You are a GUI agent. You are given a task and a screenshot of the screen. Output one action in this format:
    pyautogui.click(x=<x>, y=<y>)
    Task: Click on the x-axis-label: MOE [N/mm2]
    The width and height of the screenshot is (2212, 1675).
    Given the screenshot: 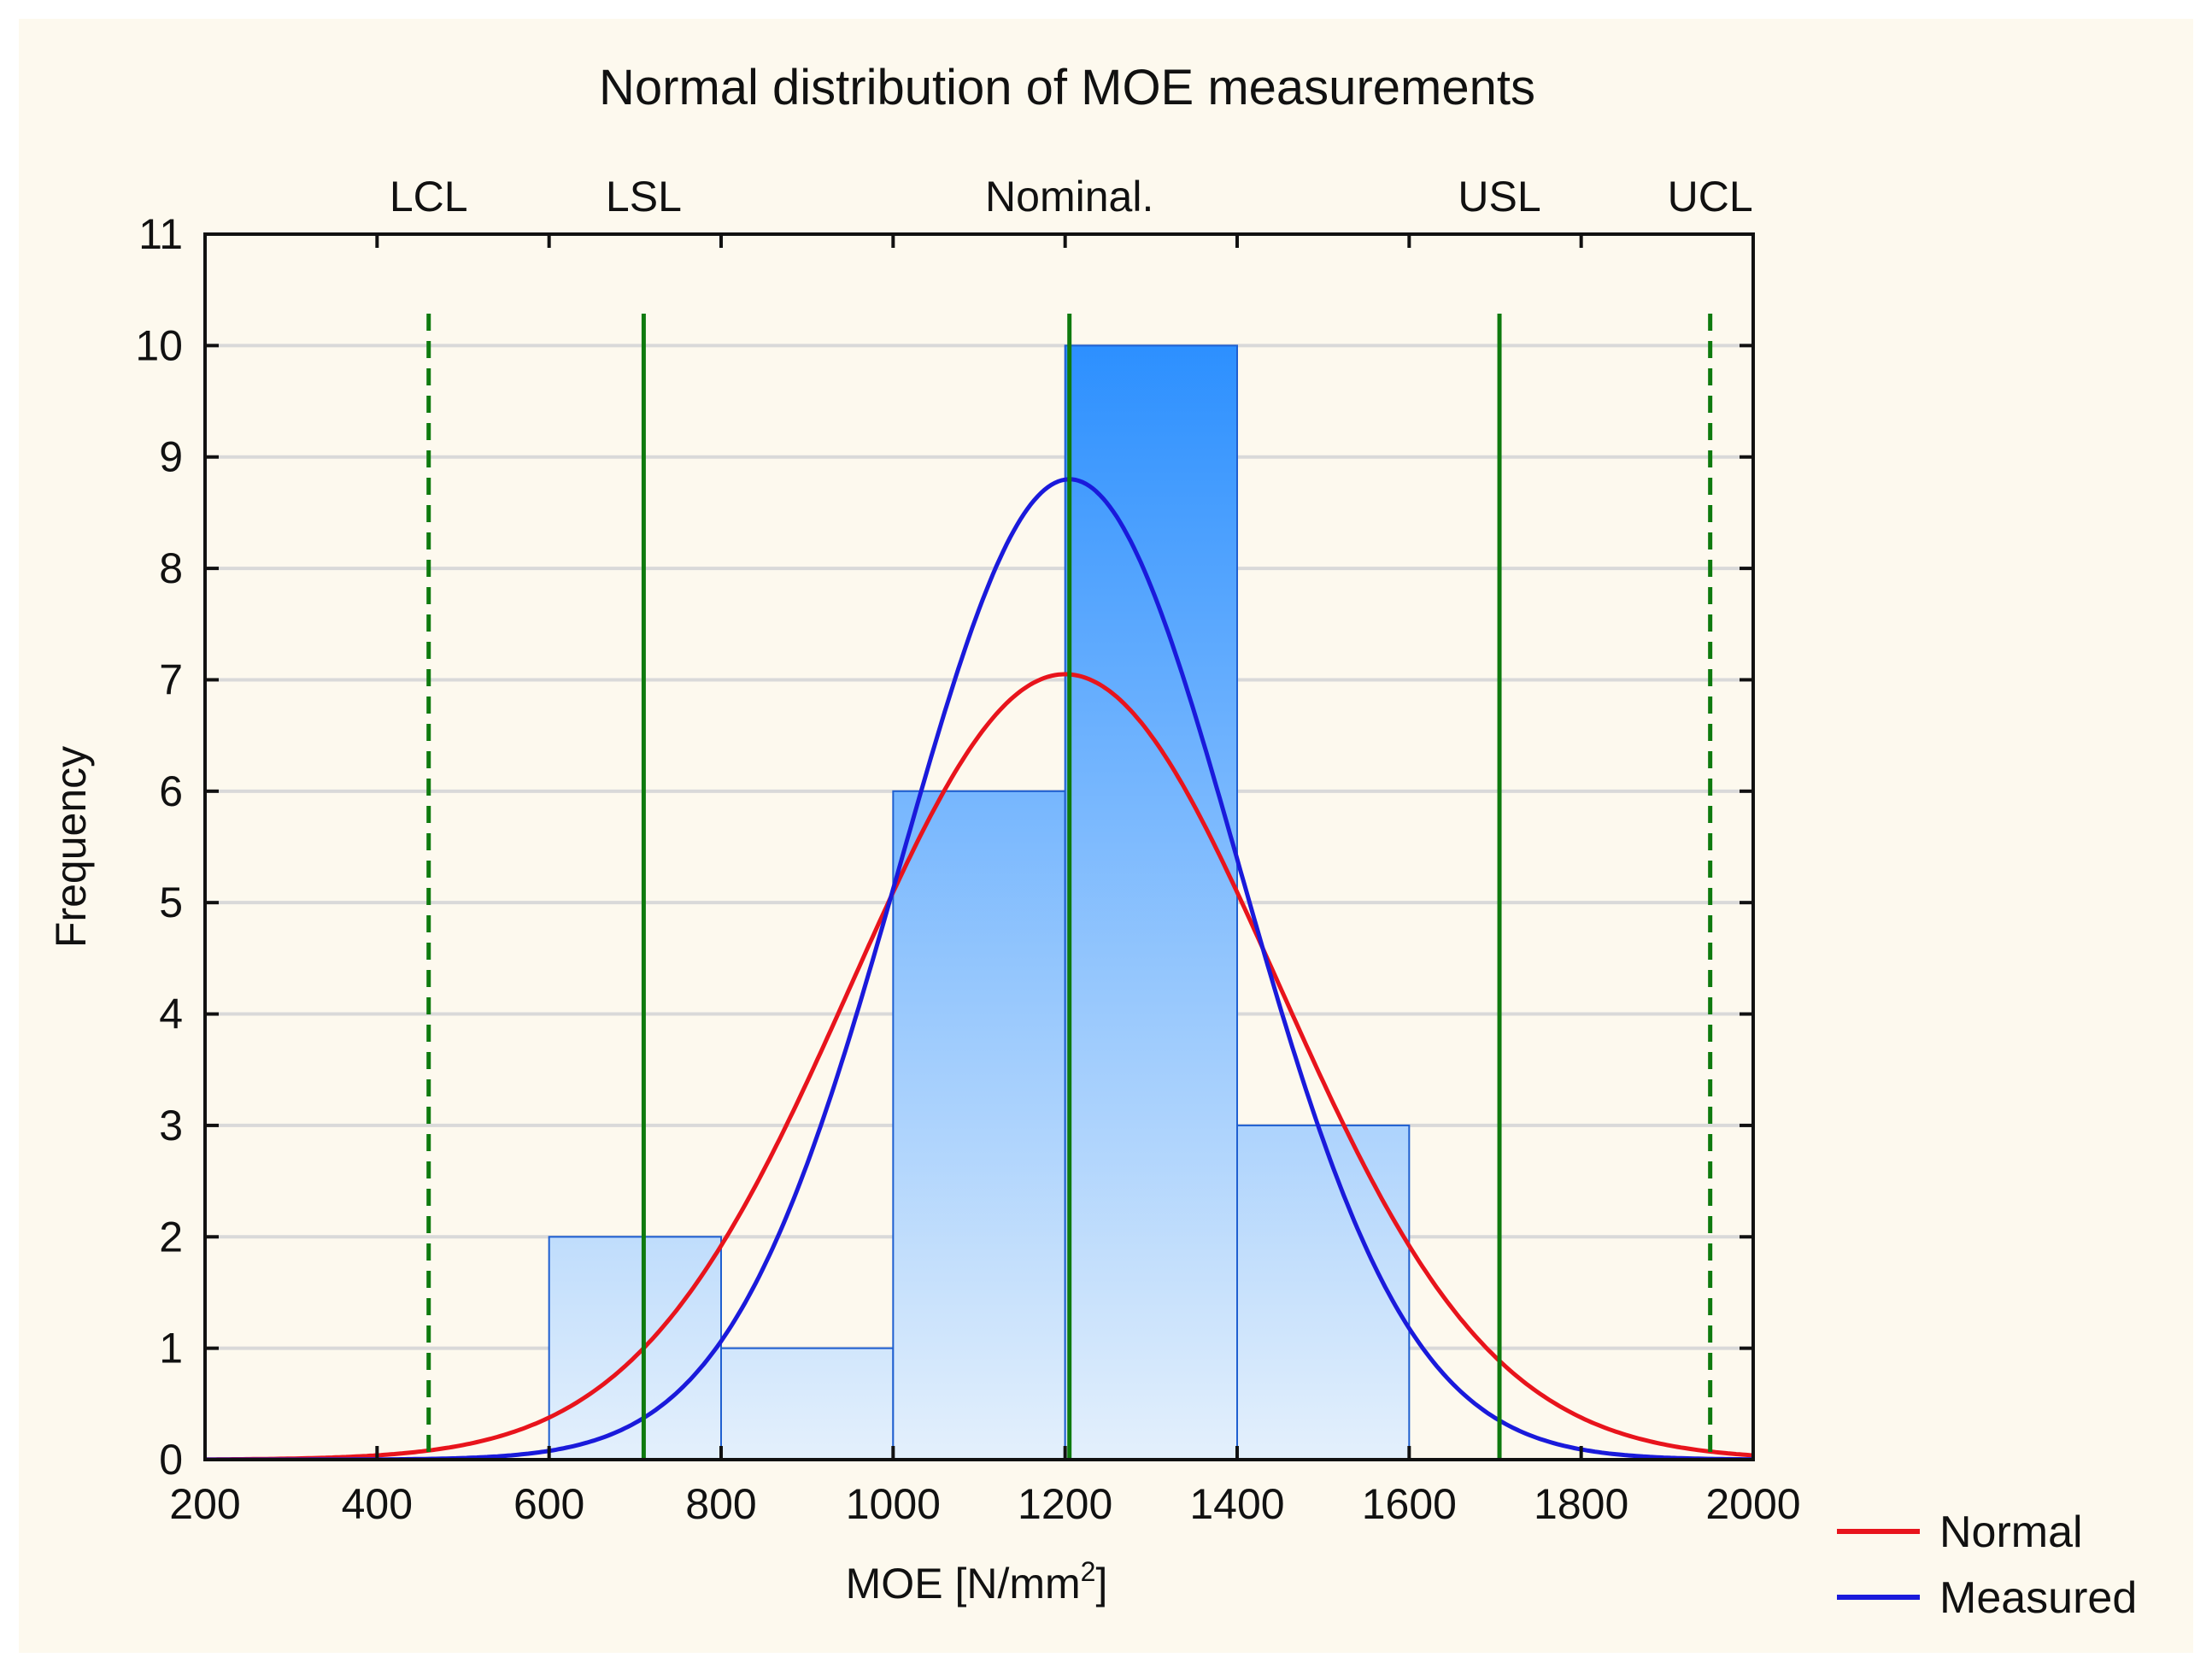 What is the action you would take?
    pyautogui.click(x=977, y=1582)
    